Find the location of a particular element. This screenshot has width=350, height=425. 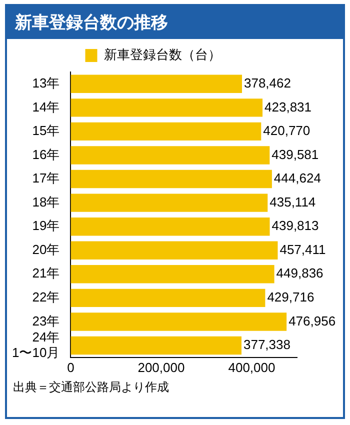

legend-label: 新車登録台数（台） is located at coordinates (162, 54).